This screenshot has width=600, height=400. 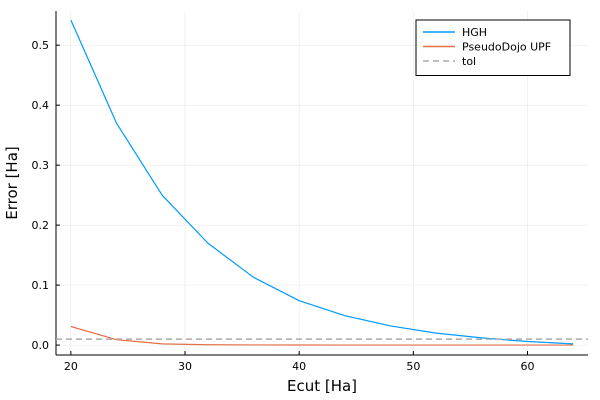 What do you see at coordinates (185, 366) in the screenshot?
I see `x-tick-label: 30` at bounding box center [185, 366].